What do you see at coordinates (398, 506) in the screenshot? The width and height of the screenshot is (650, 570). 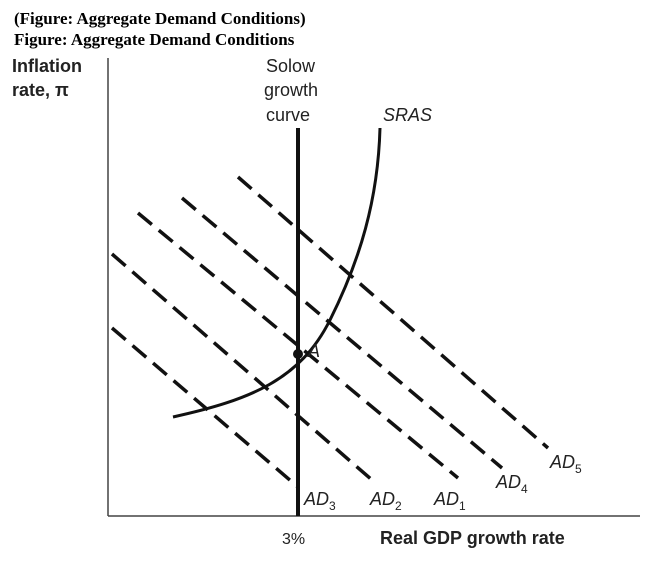 I see `ad2-sub: 2` at bounding box center [398, 506].